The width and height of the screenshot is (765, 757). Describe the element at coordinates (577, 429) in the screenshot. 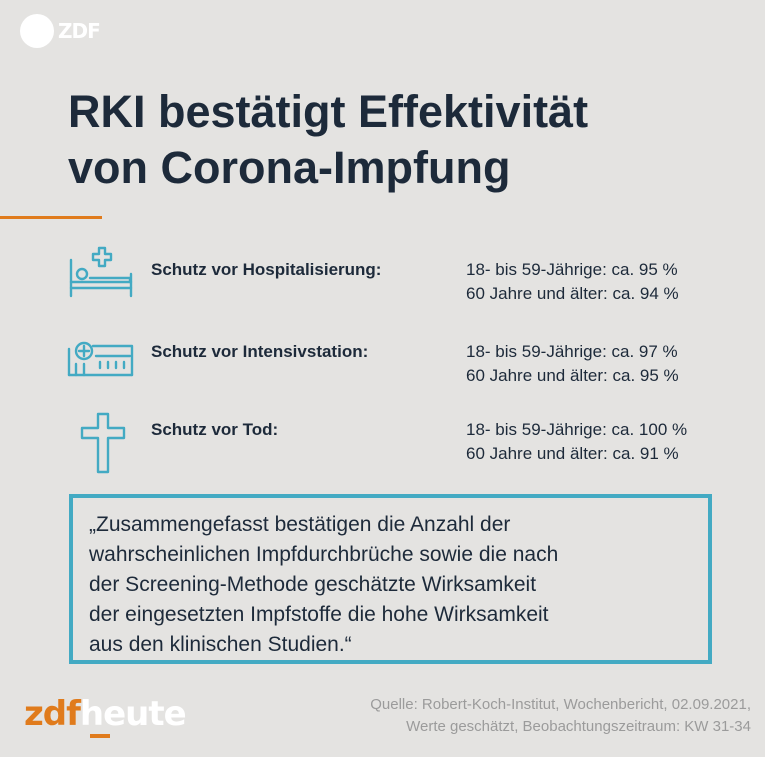

I see `value-age-18-59: 18- bis 59-Jährige: ca. 100 %` at that location.